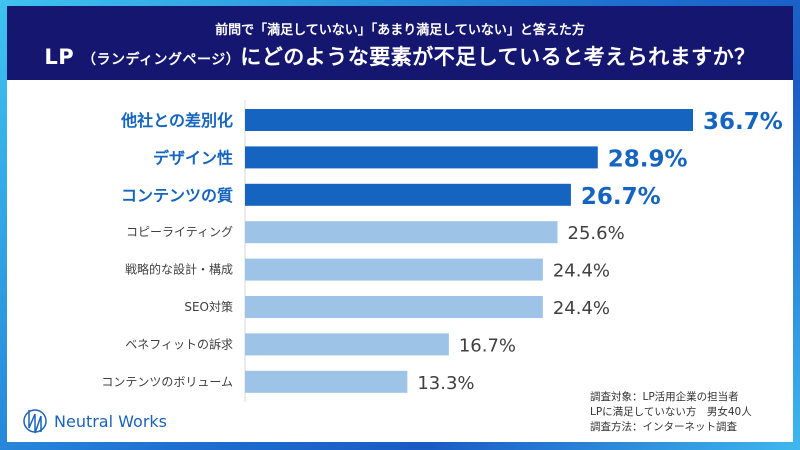 The width and height of the screenshot is (800, 450). I want to click on logo-icon, so click(35, 421).